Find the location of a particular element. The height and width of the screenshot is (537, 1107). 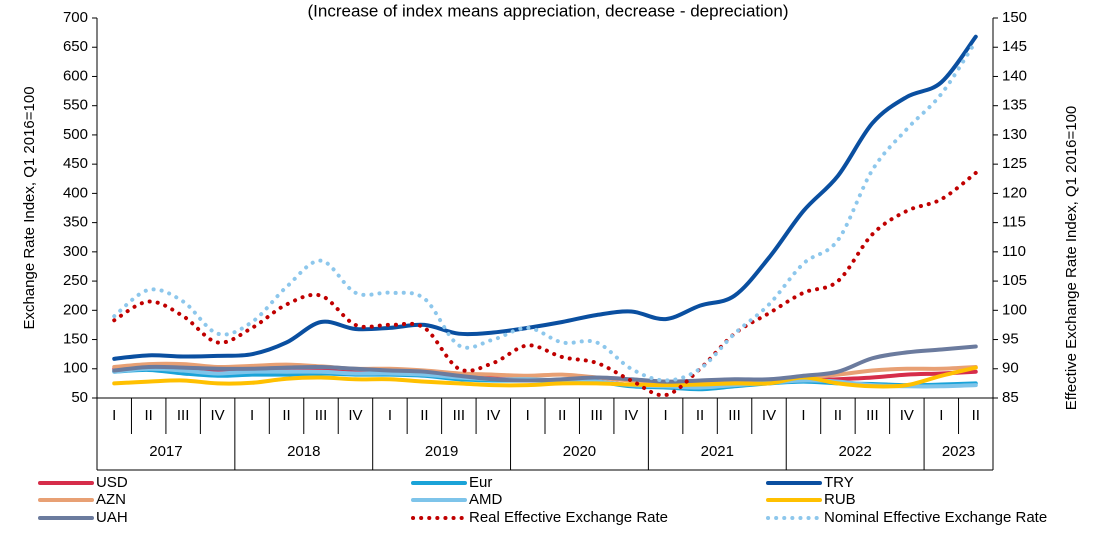

legend-label: AMD is located at coordinates (486, 499).